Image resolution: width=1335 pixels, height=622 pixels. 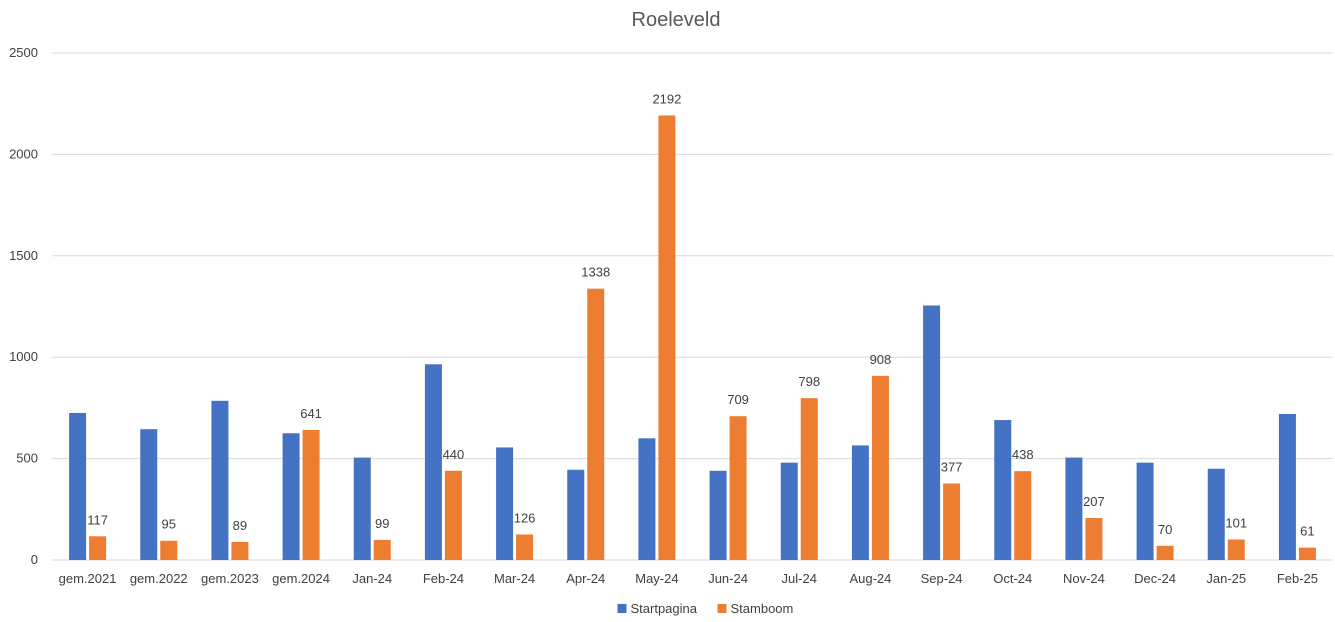 What do you see at coordinates (311, 413) in the screenshot?
I see `data-label: 641` at bounding box center [311, 413].